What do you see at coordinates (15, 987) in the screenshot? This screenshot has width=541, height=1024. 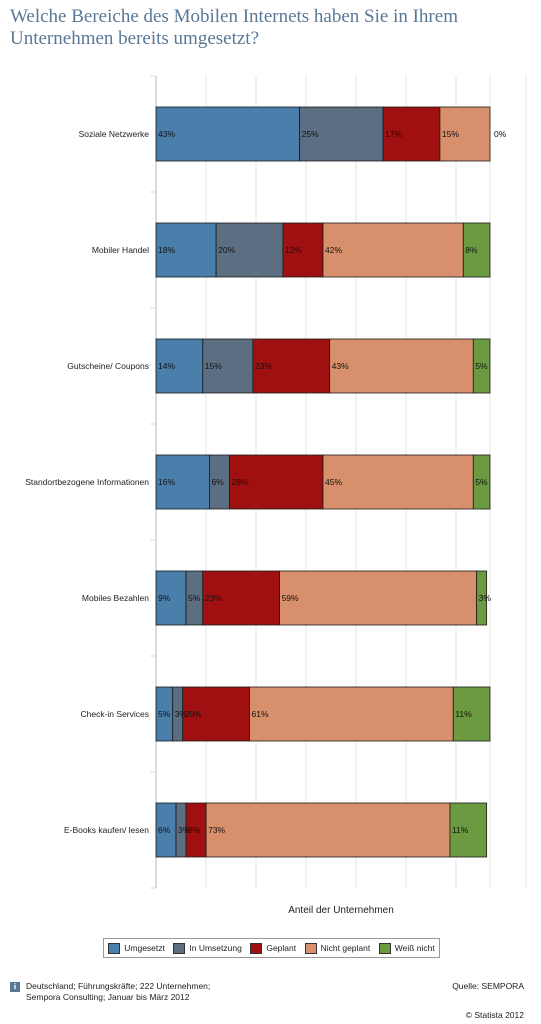 I see `info-icon: i` at bounding box center [15, 987].